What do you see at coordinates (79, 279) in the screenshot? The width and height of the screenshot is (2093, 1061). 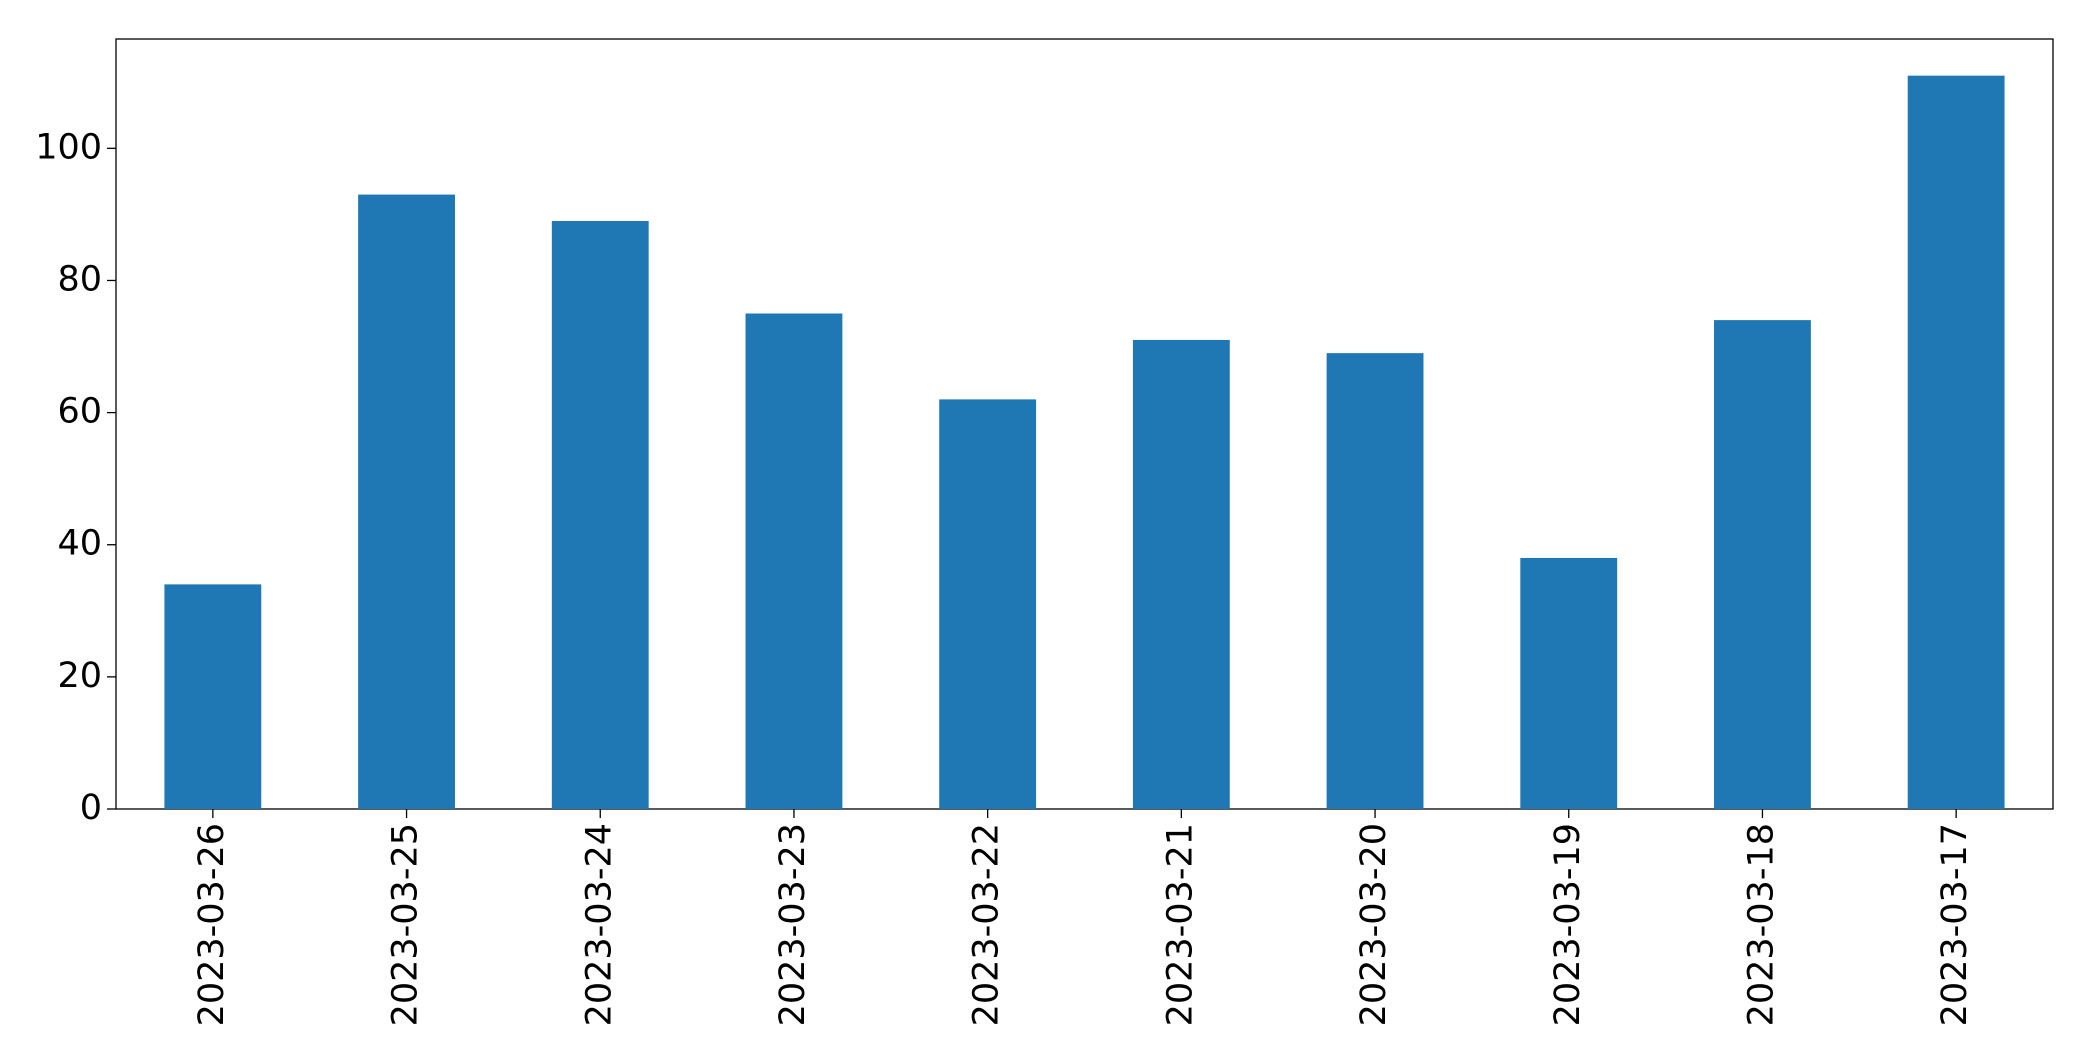 I see `y-tick-label: 80` at bounding box center [79, 279].